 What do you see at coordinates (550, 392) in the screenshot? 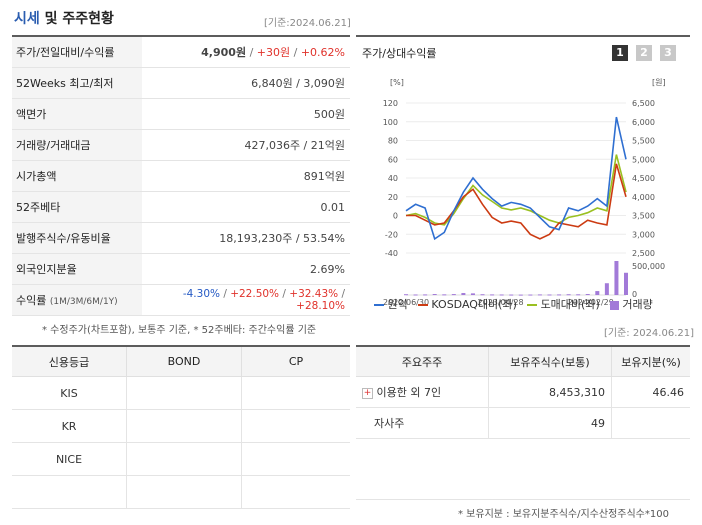
I see `holder-shares: 8,453,310` at bounding box center [550, 392].